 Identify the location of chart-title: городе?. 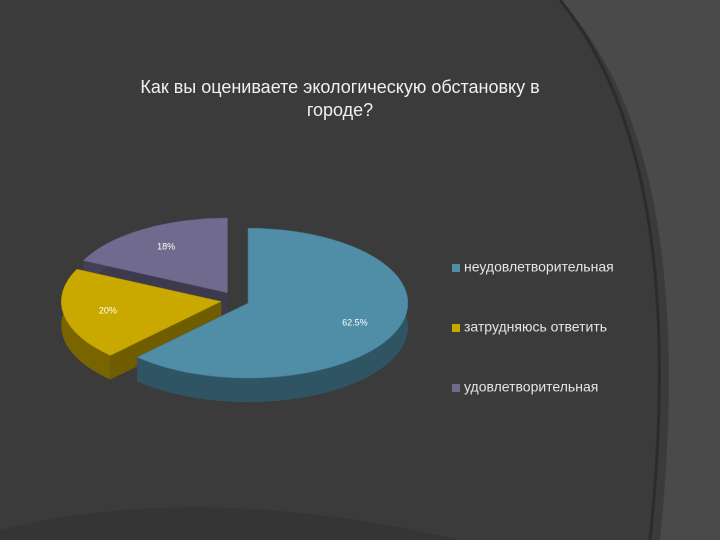
(340, 110).